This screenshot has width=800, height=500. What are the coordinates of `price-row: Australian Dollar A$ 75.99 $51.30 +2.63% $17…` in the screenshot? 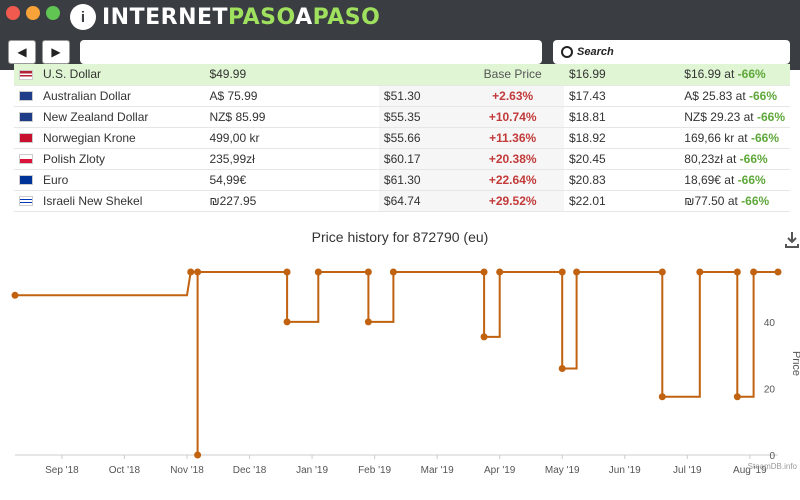 It's located at (402, 96).